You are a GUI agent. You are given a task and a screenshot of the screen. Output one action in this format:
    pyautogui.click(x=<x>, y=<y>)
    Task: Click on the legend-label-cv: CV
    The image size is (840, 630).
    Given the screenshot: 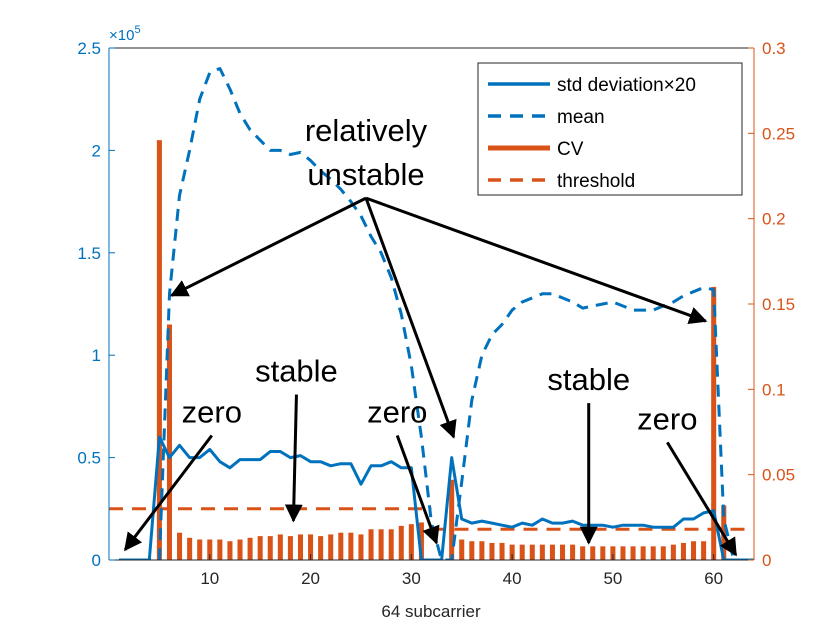 What is the action you would take?
    pyautogui.click(x=570, y=149)
    